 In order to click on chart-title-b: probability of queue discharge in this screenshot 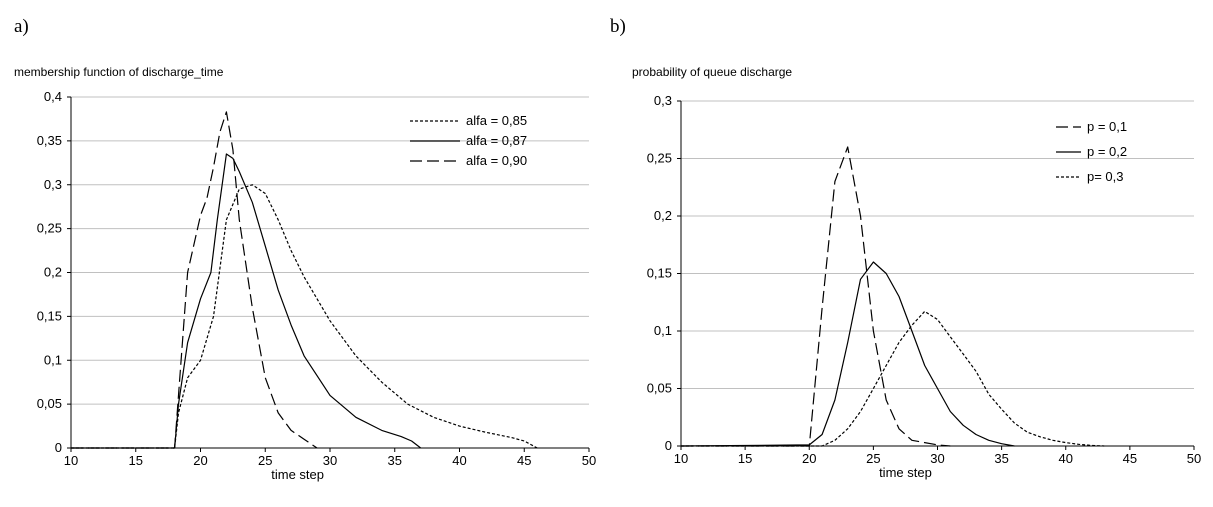, I will do `click(712, 72)`.